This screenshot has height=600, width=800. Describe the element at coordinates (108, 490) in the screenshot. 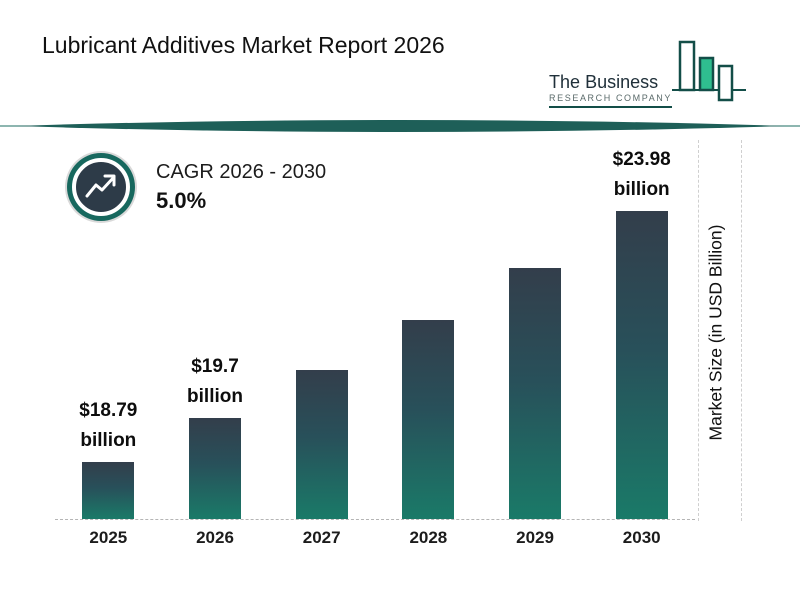

I see `bar-2025` at that location.